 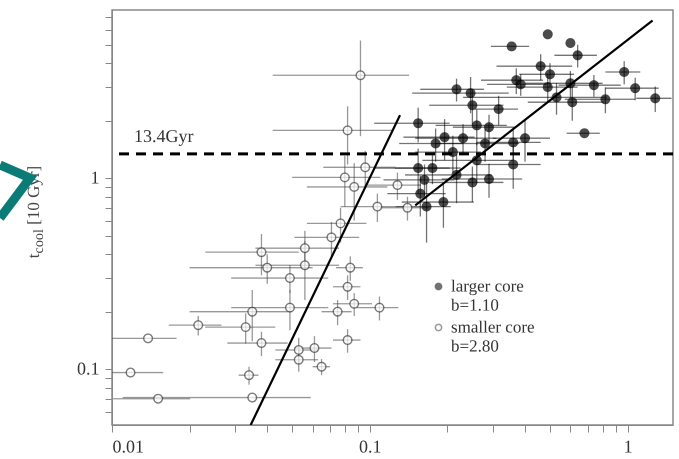 What do you see at coordinates (164, 136) in the screenshot?
I see `ref-line-label: 13.4Gyr` at bounding box center [164, 136].